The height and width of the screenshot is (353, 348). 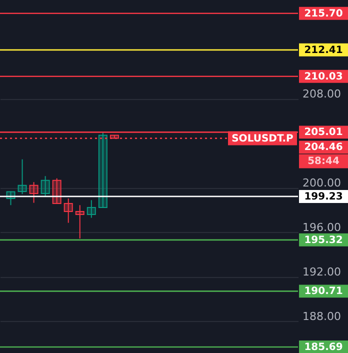 I want to click on ref-line-label: 185.69, so click(x=323, y=347).